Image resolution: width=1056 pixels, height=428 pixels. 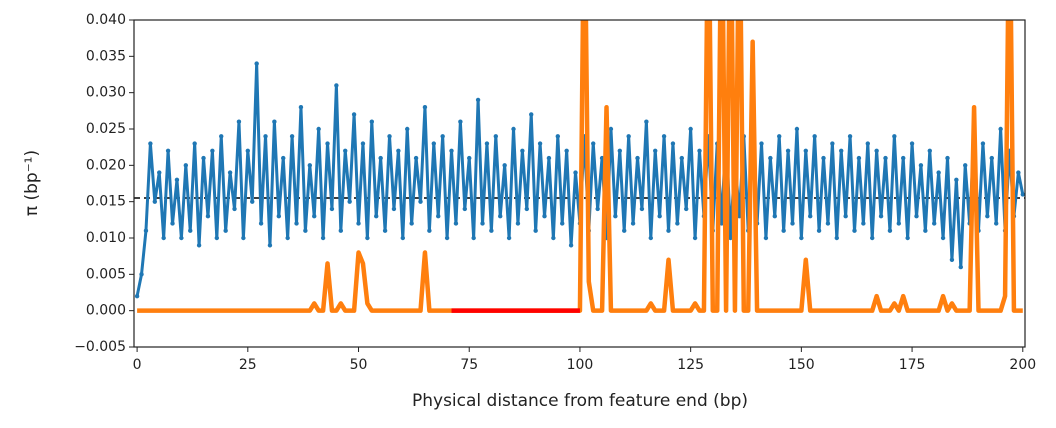 What do you see at coordinates (100, 347) in the screenshot?
I see `y-tick-label: −0.005` at bounding box center [100, 347].